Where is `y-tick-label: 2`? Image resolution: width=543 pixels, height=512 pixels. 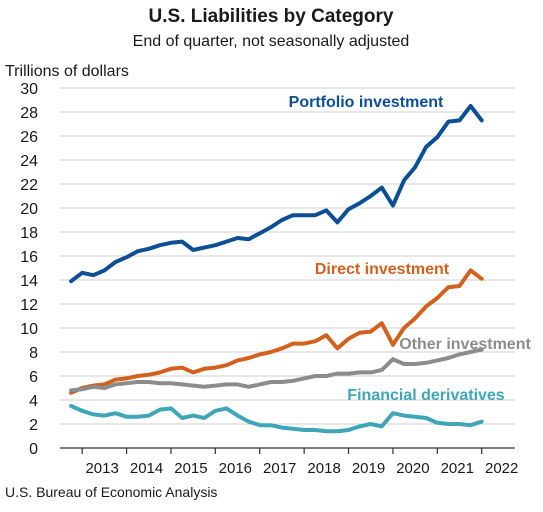
y-tick-label: 2 is located at coordinates (33, 425).